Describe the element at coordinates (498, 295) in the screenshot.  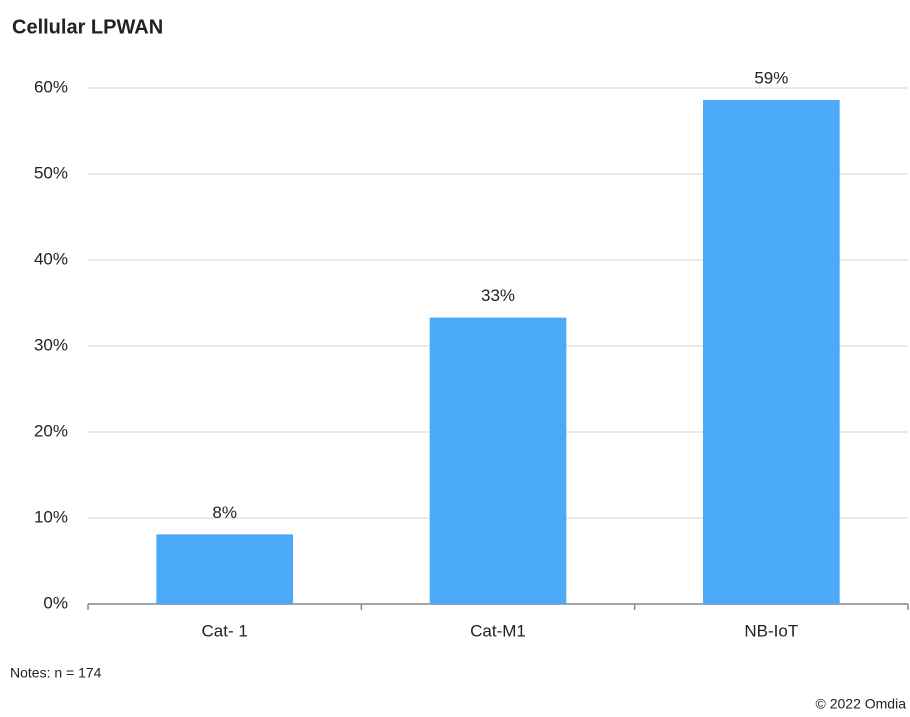
I see `value-label: 33%` at that location.